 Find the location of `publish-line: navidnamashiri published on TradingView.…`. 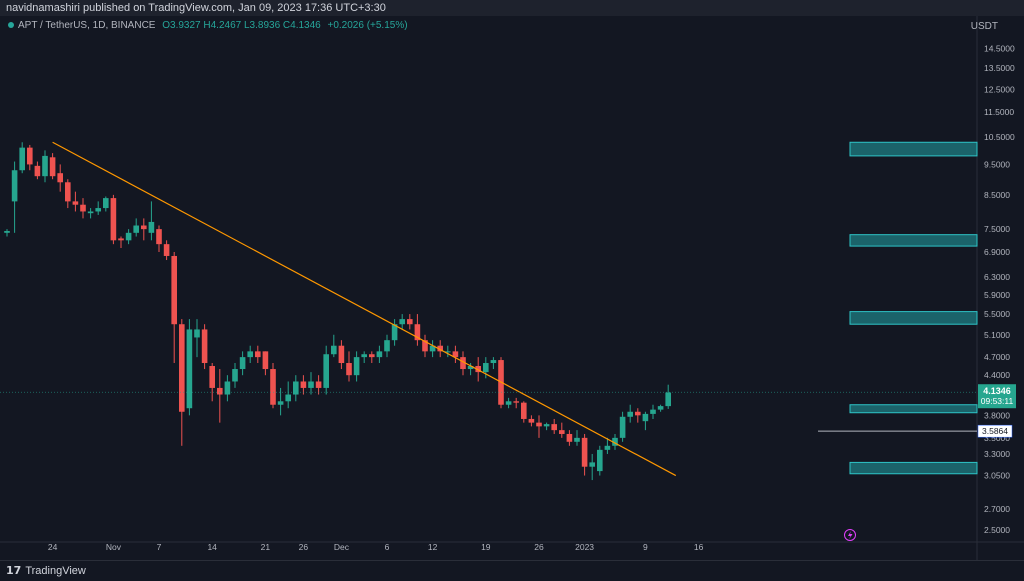

publish-line: navidnamashiri published on TradingView.… is located at coordinates (196, 8).